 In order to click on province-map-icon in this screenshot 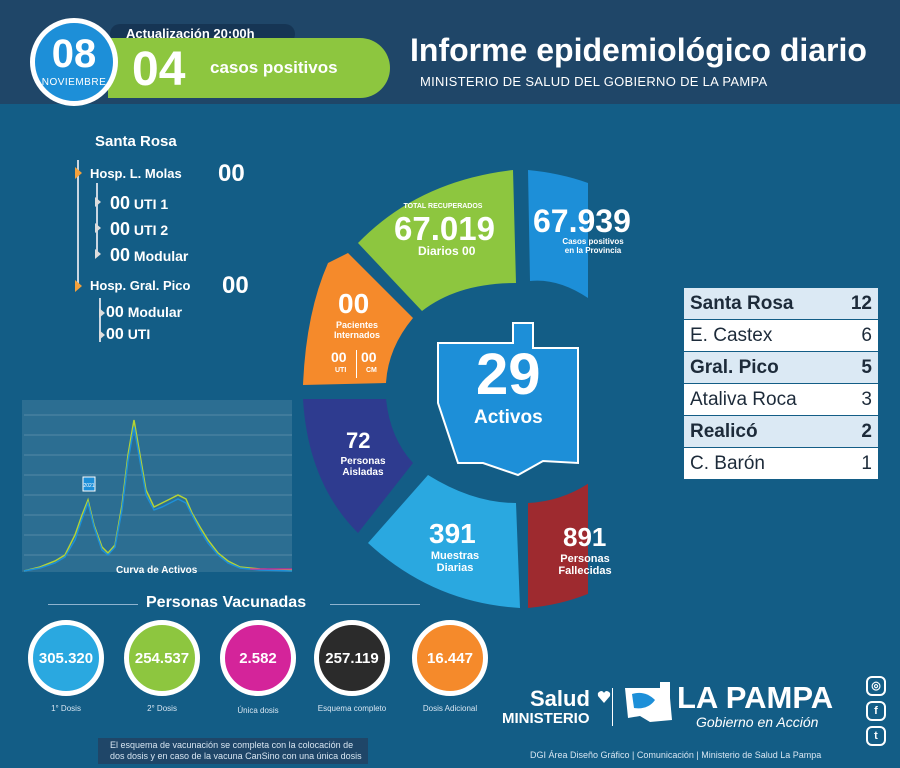, I will do `click(508, 399)`.